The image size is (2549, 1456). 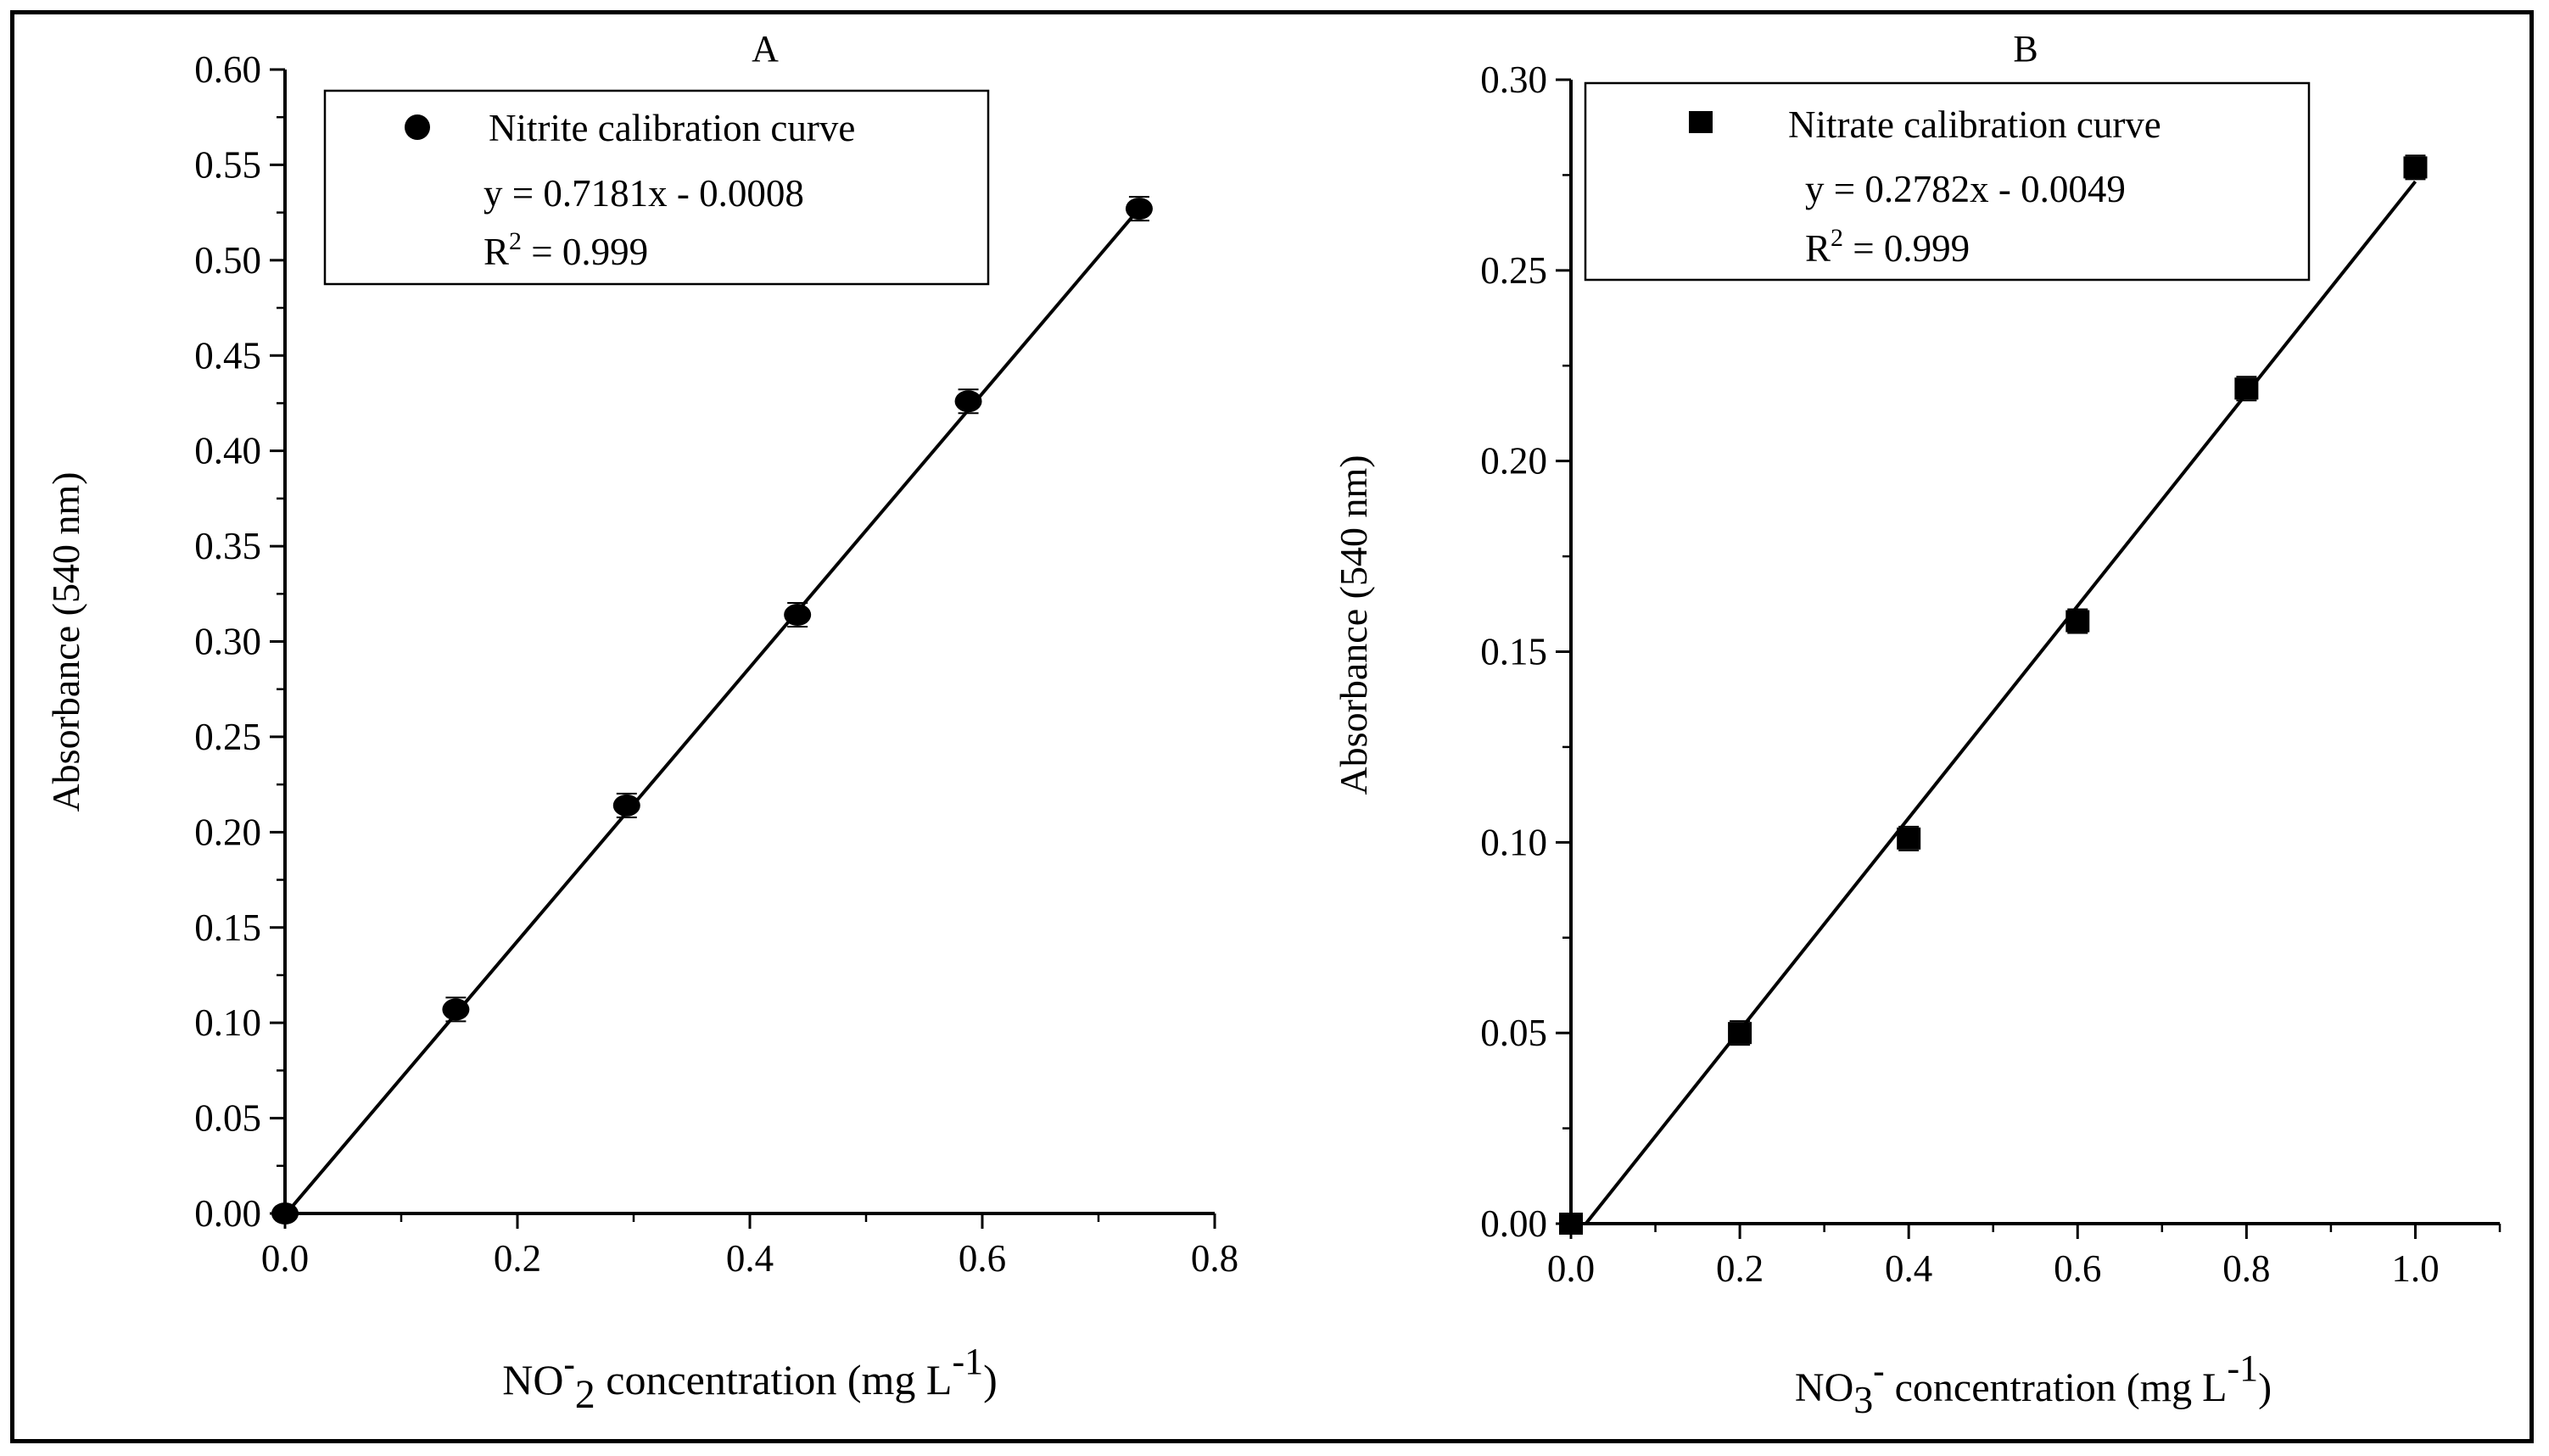 What do you see at coordinates (1513, 1223) in the screenshot?
I see `panel-b-y-tick-label: 0.00` at bounding box center [1513, 1223].